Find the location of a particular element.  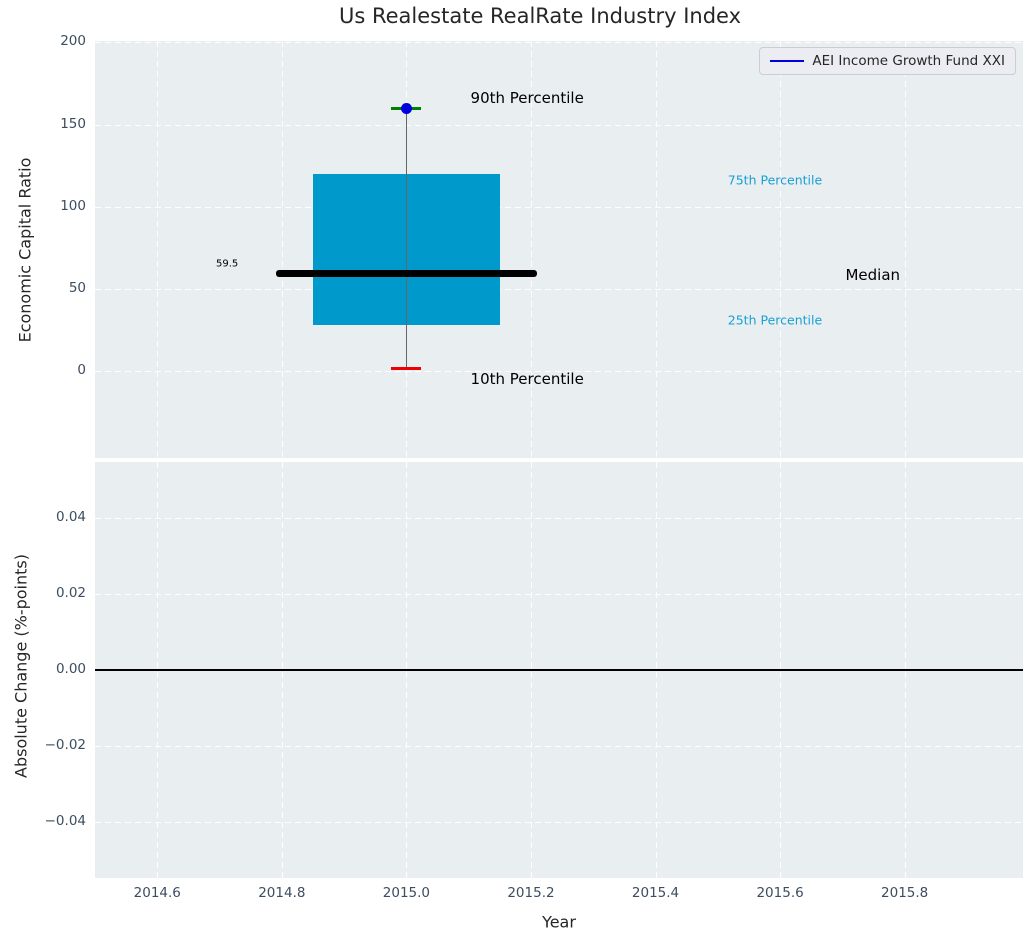

x-tick-label: 2014.6 is located at coordinates (157, 893).